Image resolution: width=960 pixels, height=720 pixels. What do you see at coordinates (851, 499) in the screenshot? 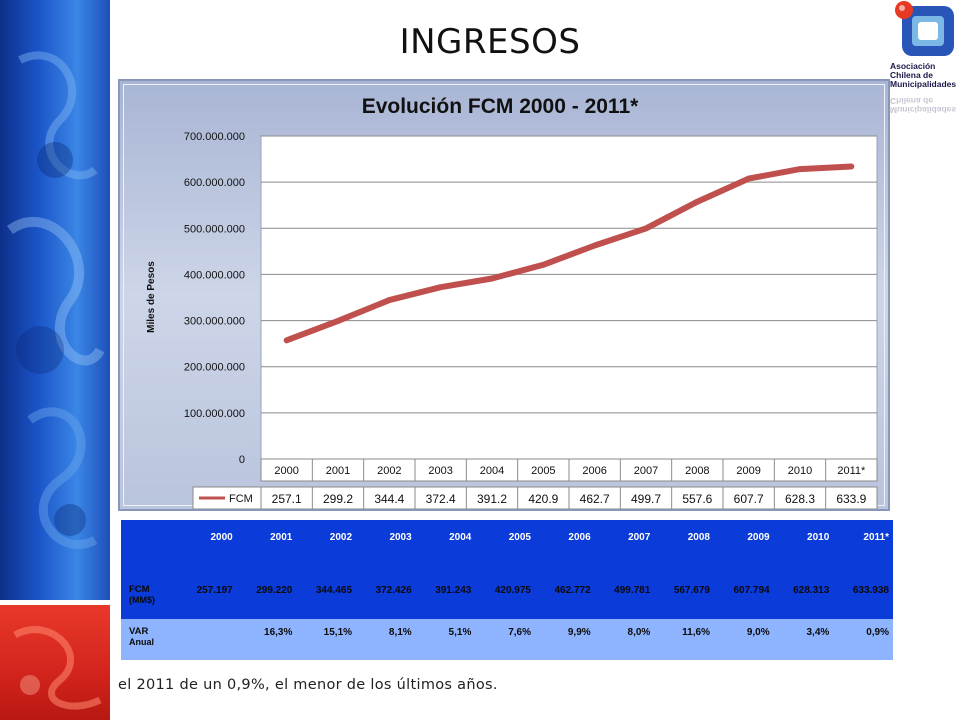
I see `legend-value-label: 633.9` at bounding box center [851, 499].